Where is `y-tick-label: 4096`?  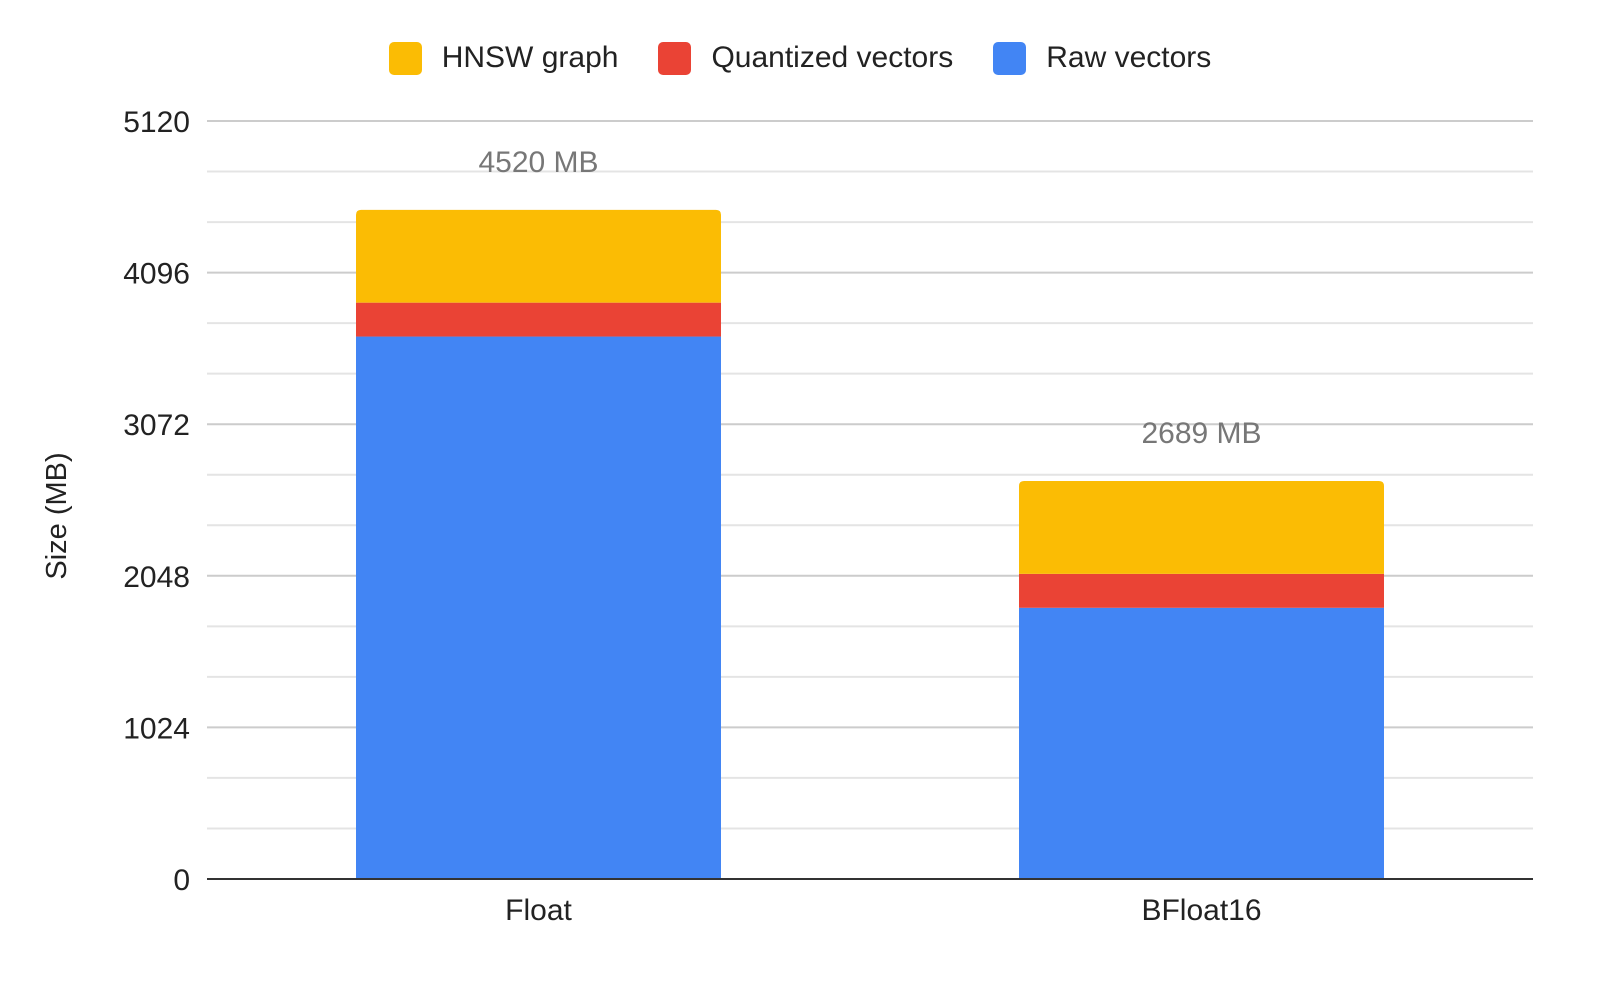 y-tick-label: 4096 is located at coordinates (156, 274).